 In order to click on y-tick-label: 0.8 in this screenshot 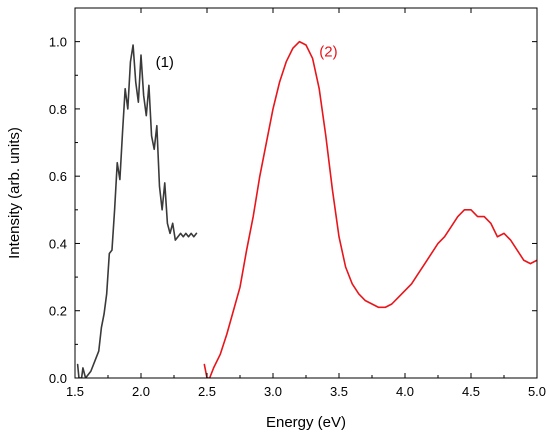, I will do `click(58, 109)`.